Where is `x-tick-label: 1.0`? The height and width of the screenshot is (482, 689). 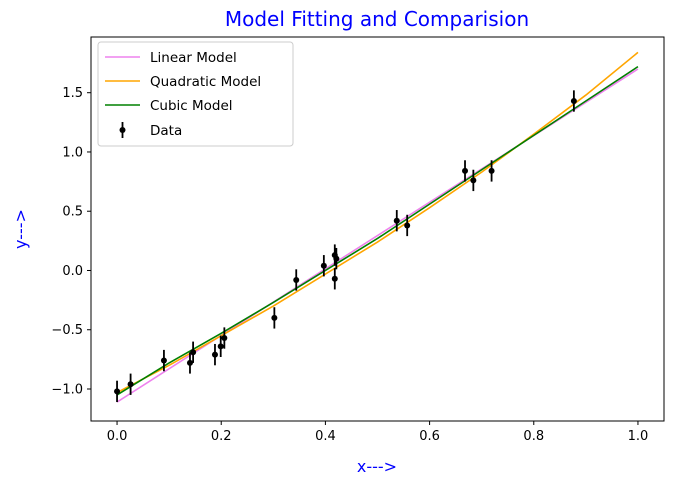 x-tick-label: 1.0 is located at coordinates (638, 436).